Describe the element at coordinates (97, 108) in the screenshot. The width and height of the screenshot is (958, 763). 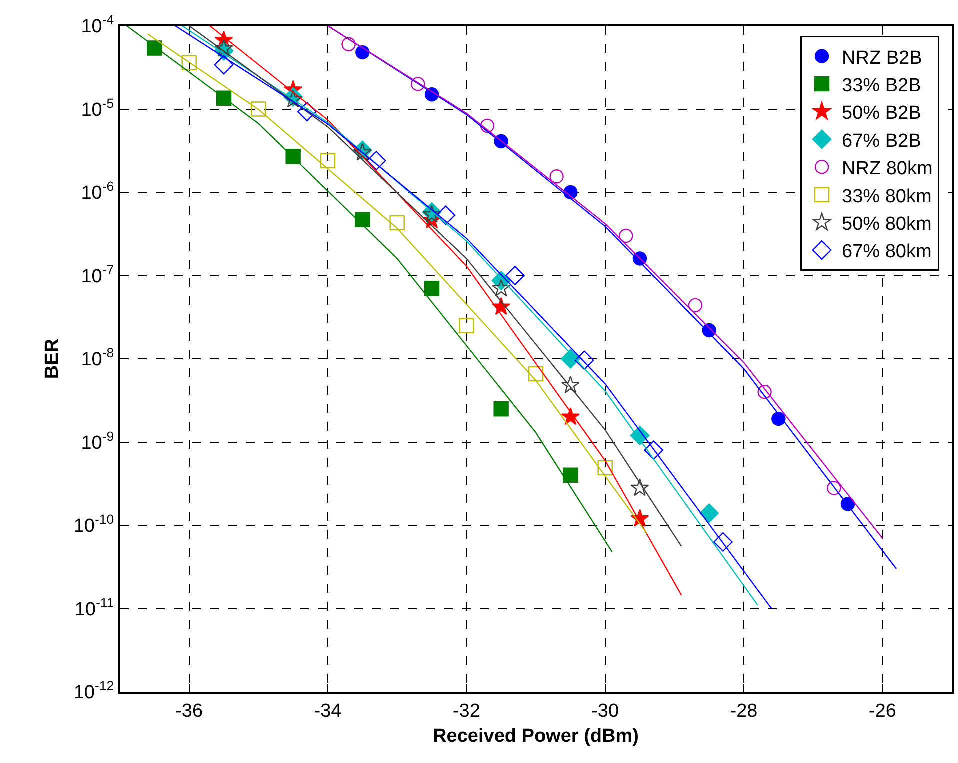
I see `y-tick-label: 10$^{-5}$` at that location.